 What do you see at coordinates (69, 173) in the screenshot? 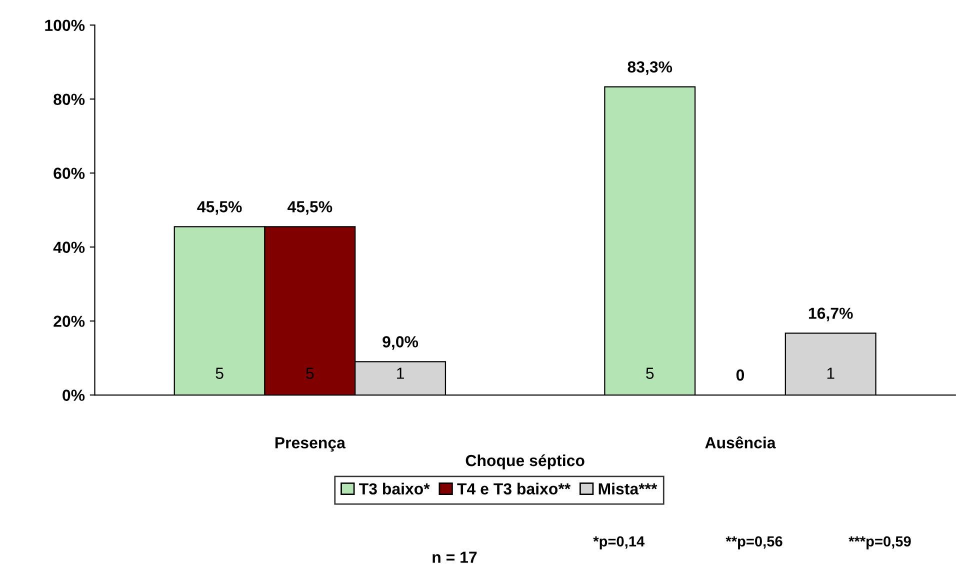
I see `y-tick-label: 60%` at bounding box center [69, 173].